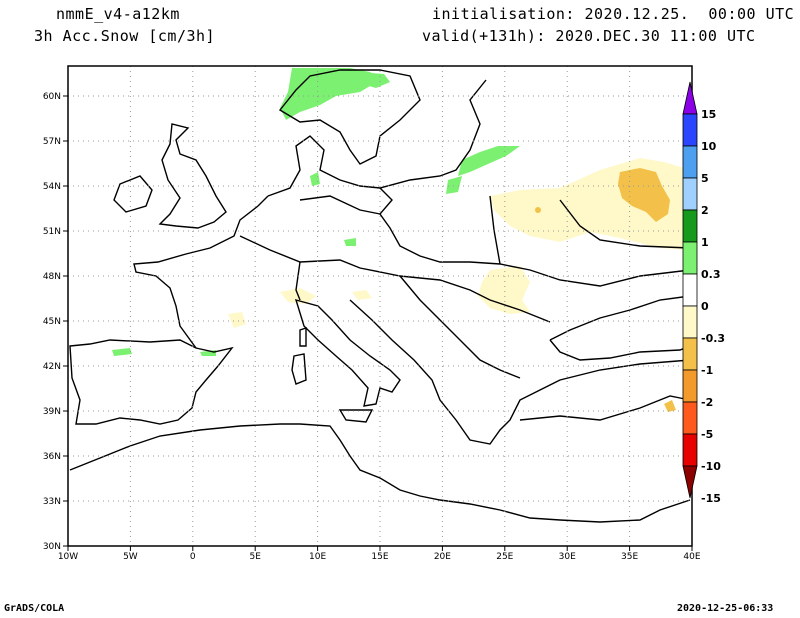 The image size is (800, 618). What do you see at coordinates (52, 367) in the screenshot?
I see `lat-tick-label: 42N` at bounding box center [52, 367].